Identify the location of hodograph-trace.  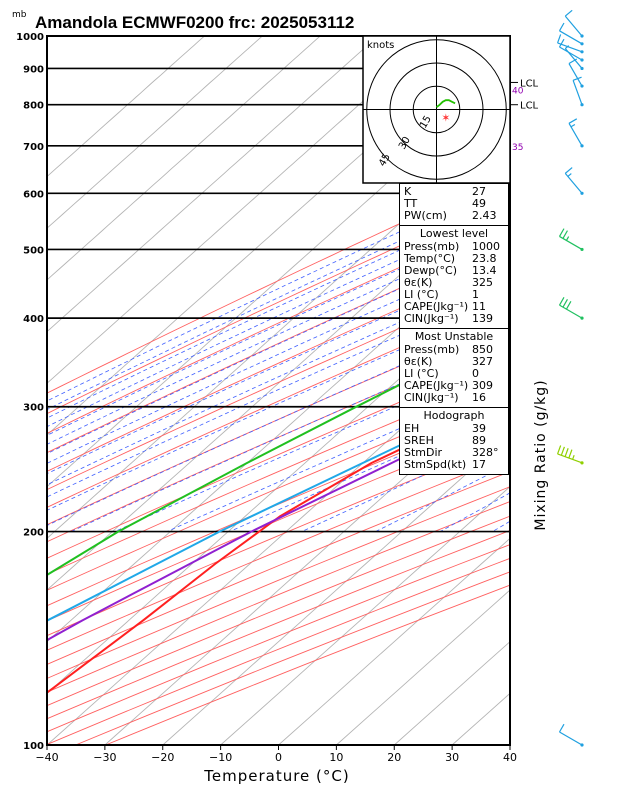
(445, 103).